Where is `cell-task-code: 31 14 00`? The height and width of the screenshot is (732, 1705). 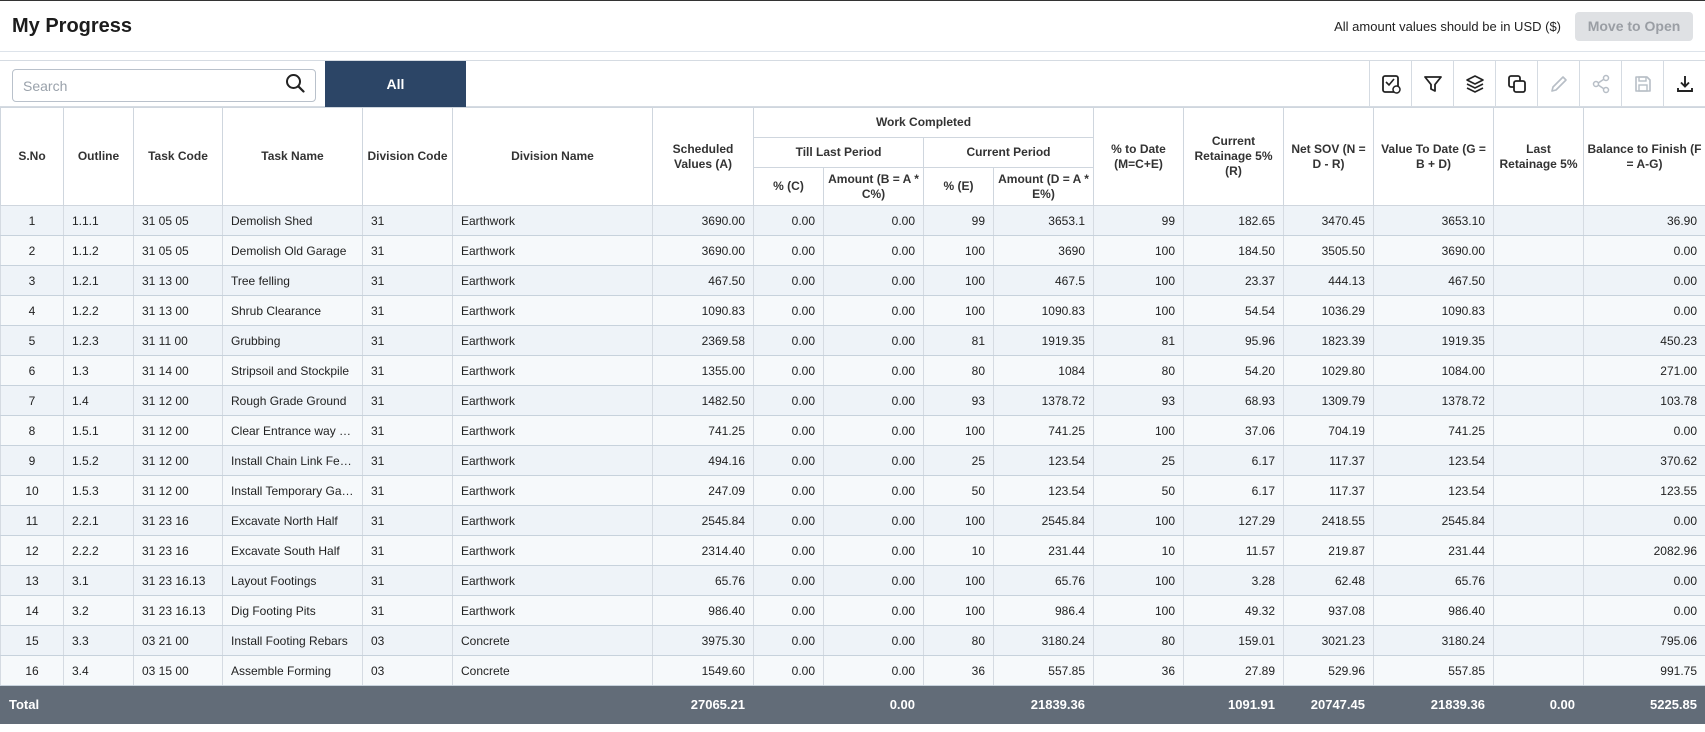
cell-task-code: 31 14 00 is located at coordinates (178, 370).